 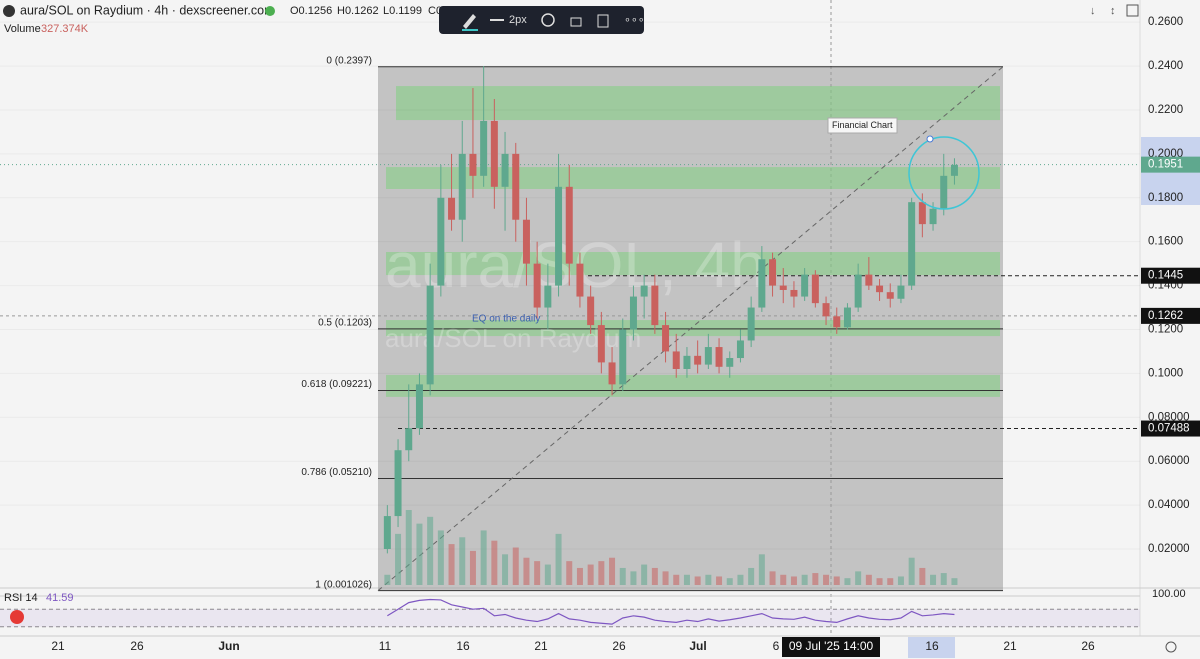 What do you see at coordinates (1165, 373) in the screenshot?
I see `y-tick-label: 0.1000` at bounding box center [1165, 373].